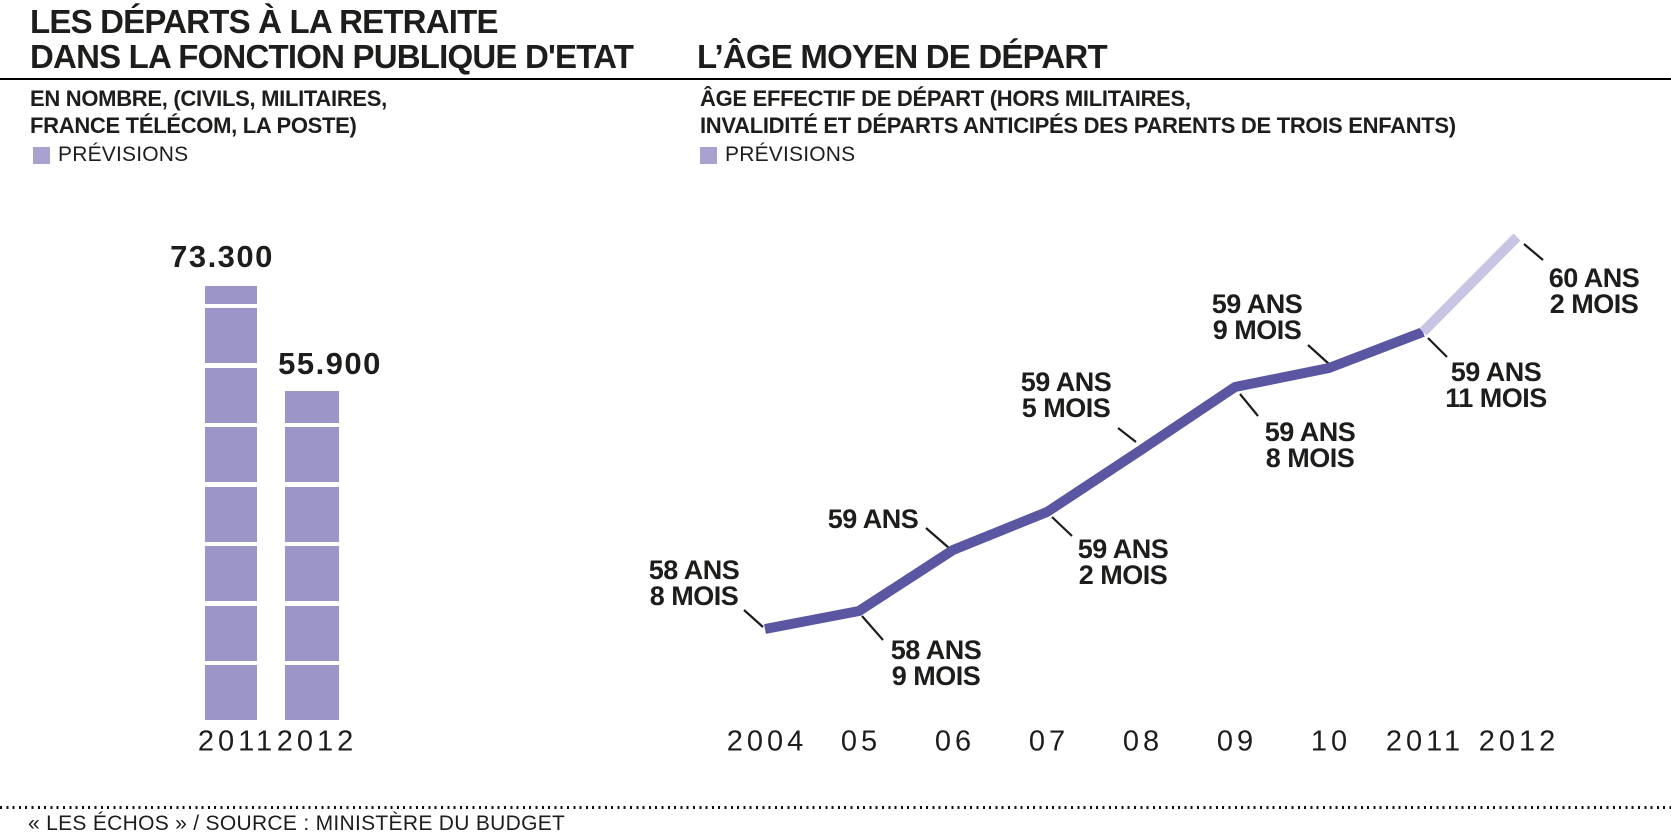  What do you see at coordinates (1594, 278) in the screenshot?
I see `line-point-label-line: 60 ANS` at bounding box center [1594, 278].